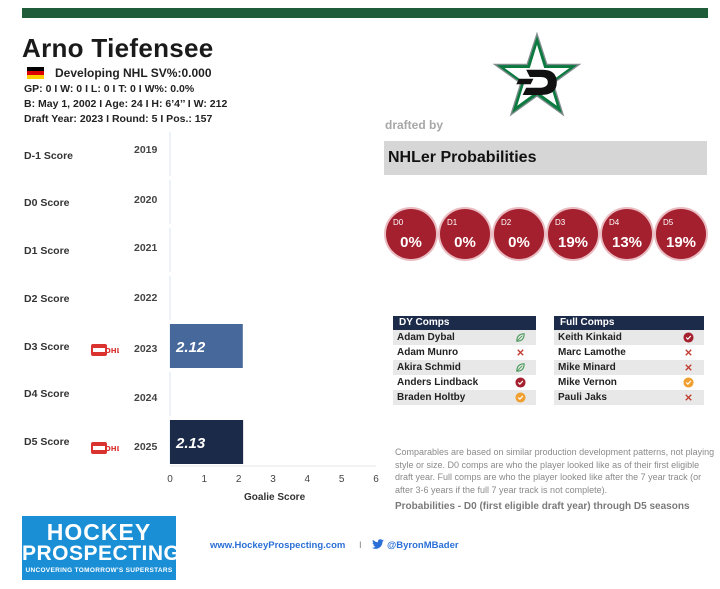 The image size is (720, 589). I want to click on prob-circle-d2: D2 0%, so click(519, 234).